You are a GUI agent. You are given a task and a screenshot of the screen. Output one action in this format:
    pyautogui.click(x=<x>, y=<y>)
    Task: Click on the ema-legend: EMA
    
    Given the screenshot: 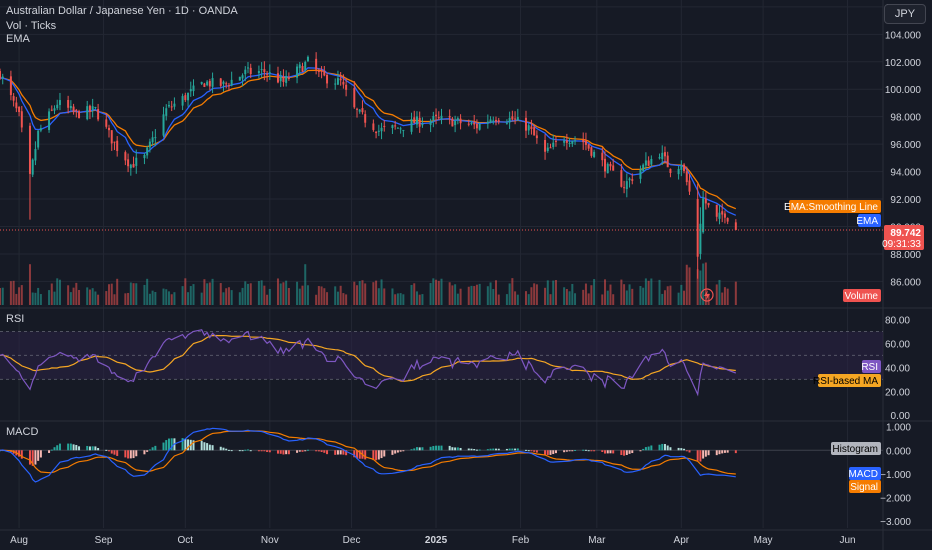 What is the action you would take?
    pyautogui.click(x=18, y=39)
    